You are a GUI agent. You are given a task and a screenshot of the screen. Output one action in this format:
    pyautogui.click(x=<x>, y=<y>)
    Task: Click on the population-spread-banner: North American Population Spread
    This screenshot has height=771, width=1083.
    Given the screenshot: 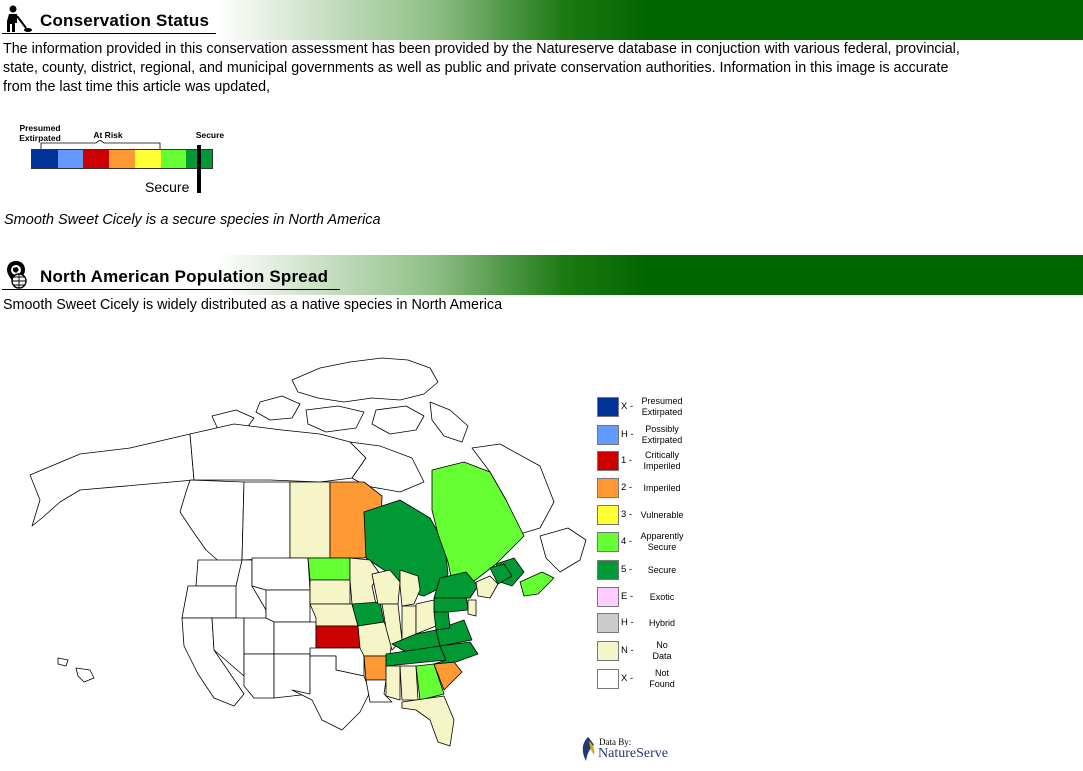 What is the action you would take?
    pyautogui.click(x=541, y=275)
    